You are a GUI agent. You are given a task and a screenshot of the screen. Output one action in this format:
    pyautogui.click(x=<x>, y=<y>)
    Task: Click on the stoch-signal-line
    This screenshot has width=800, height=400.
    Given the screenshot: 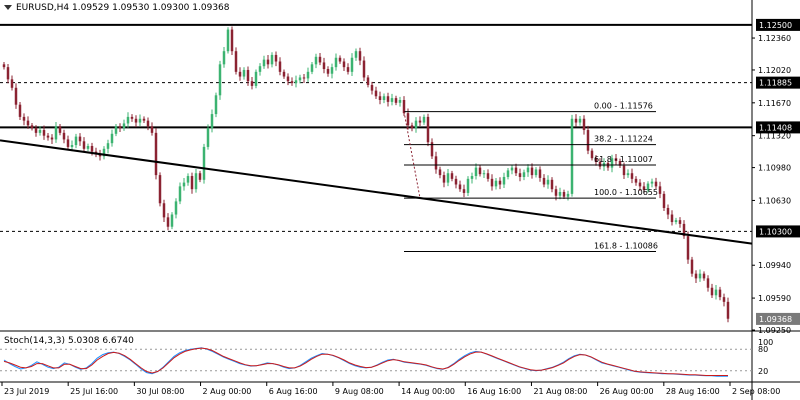 What is the action you would take?
    pyautogui.click(x=365, y=361)
    